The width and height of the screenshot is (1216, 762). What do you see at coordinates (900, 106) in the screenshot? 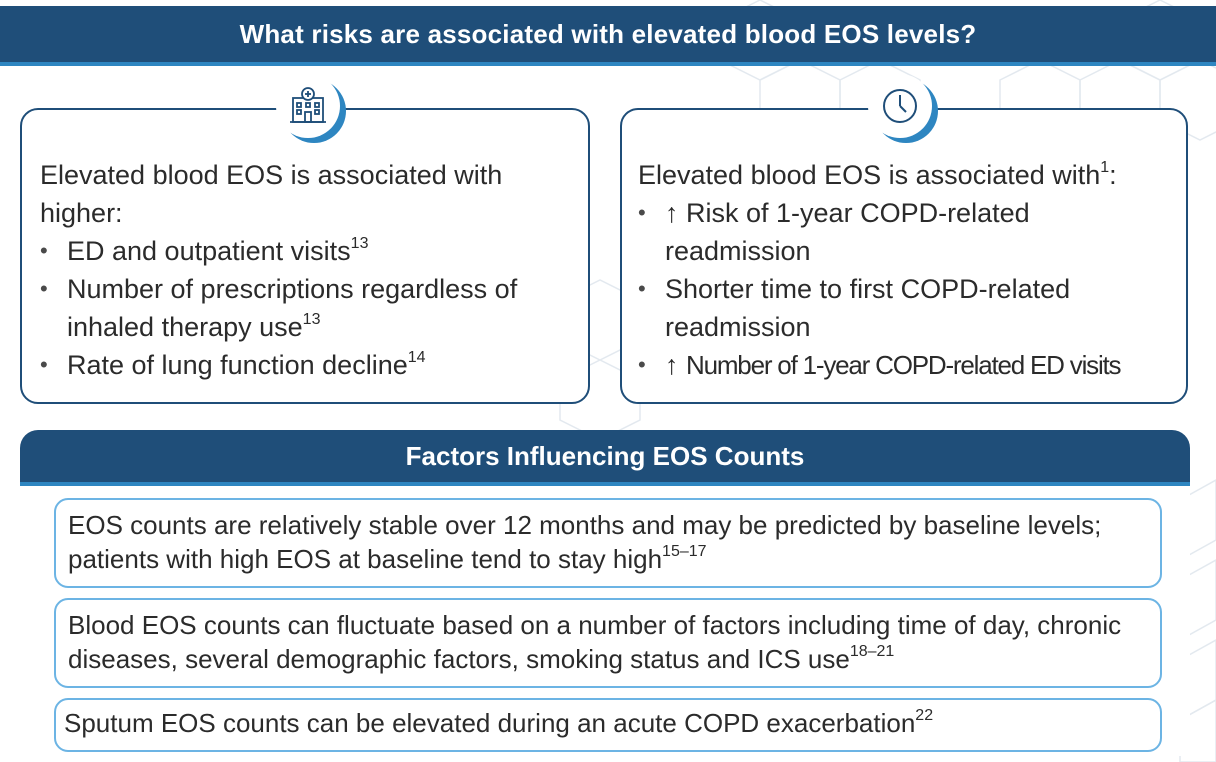
I see `clock-icon` at bounding box center [900, 106].